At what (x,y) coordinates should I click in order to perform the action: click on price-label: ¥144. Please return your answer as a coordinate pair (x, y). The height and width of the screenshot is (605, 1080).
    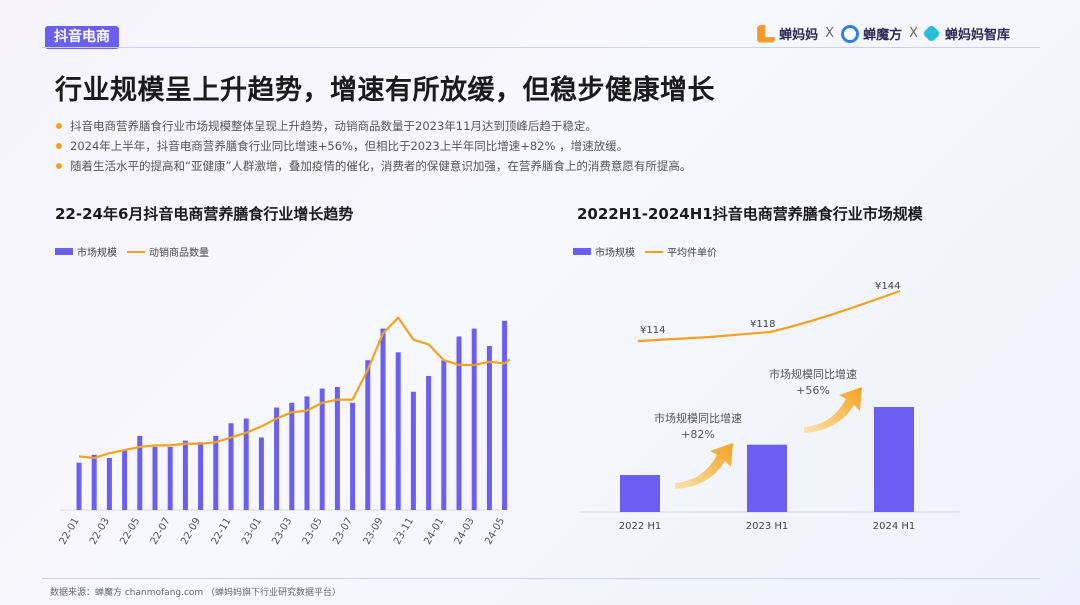
    Looking at the image, I should click on (887, 286).